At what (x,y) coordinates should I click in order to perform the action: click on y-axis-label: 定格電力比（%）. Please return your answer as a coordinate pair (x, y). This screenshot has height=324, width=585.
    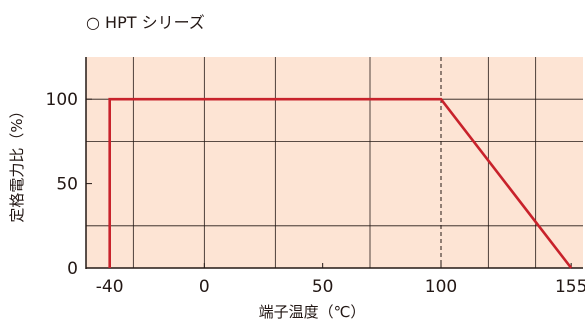
    Looking at the image, I should click on (17, 162).